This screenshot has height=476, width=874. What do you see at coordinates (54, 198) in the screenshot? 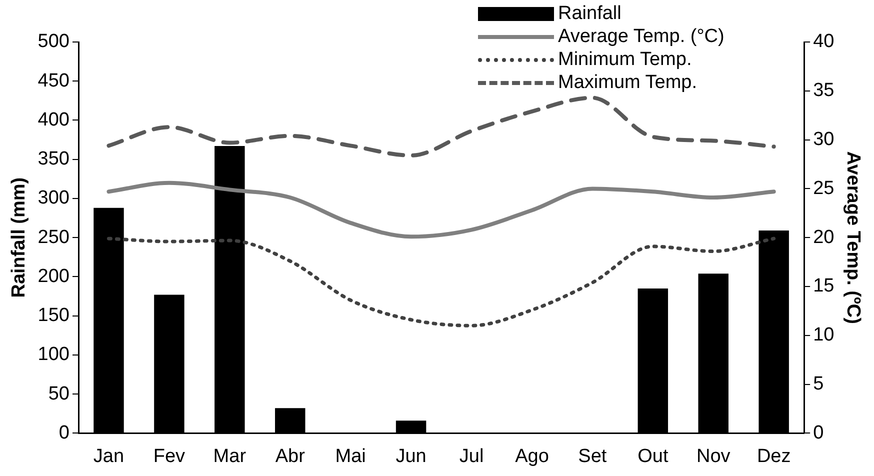
I see `y-tick-label: 300` at bounding box center [54, 198].